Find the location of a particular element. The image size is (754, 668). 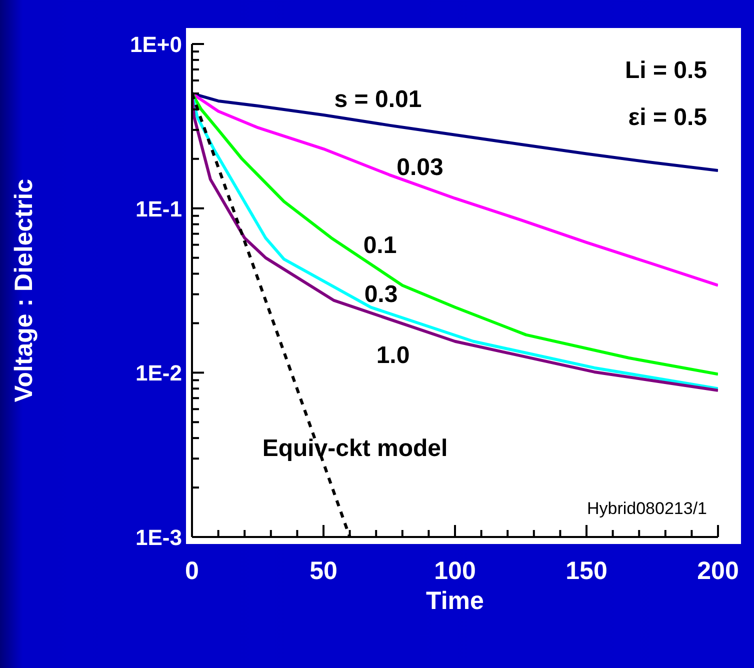

x-tick-label: 200 is located at coordinates (718, 571).